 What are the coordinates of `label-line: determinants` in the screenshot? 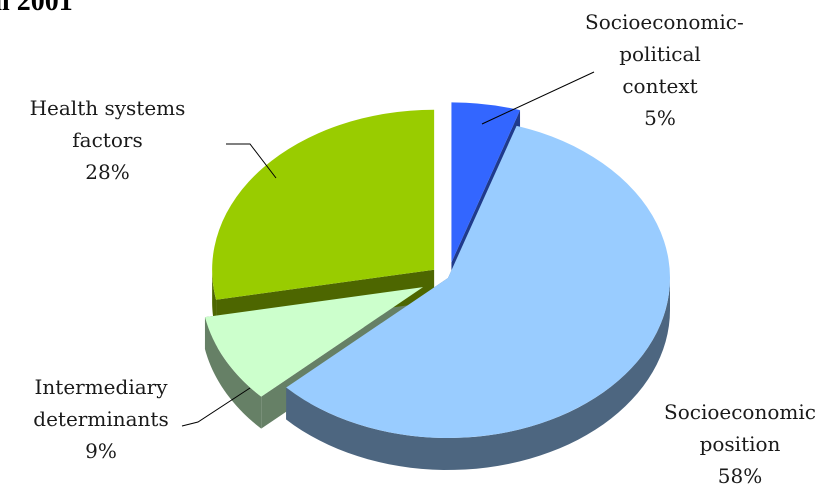 It's located at (101, 419).